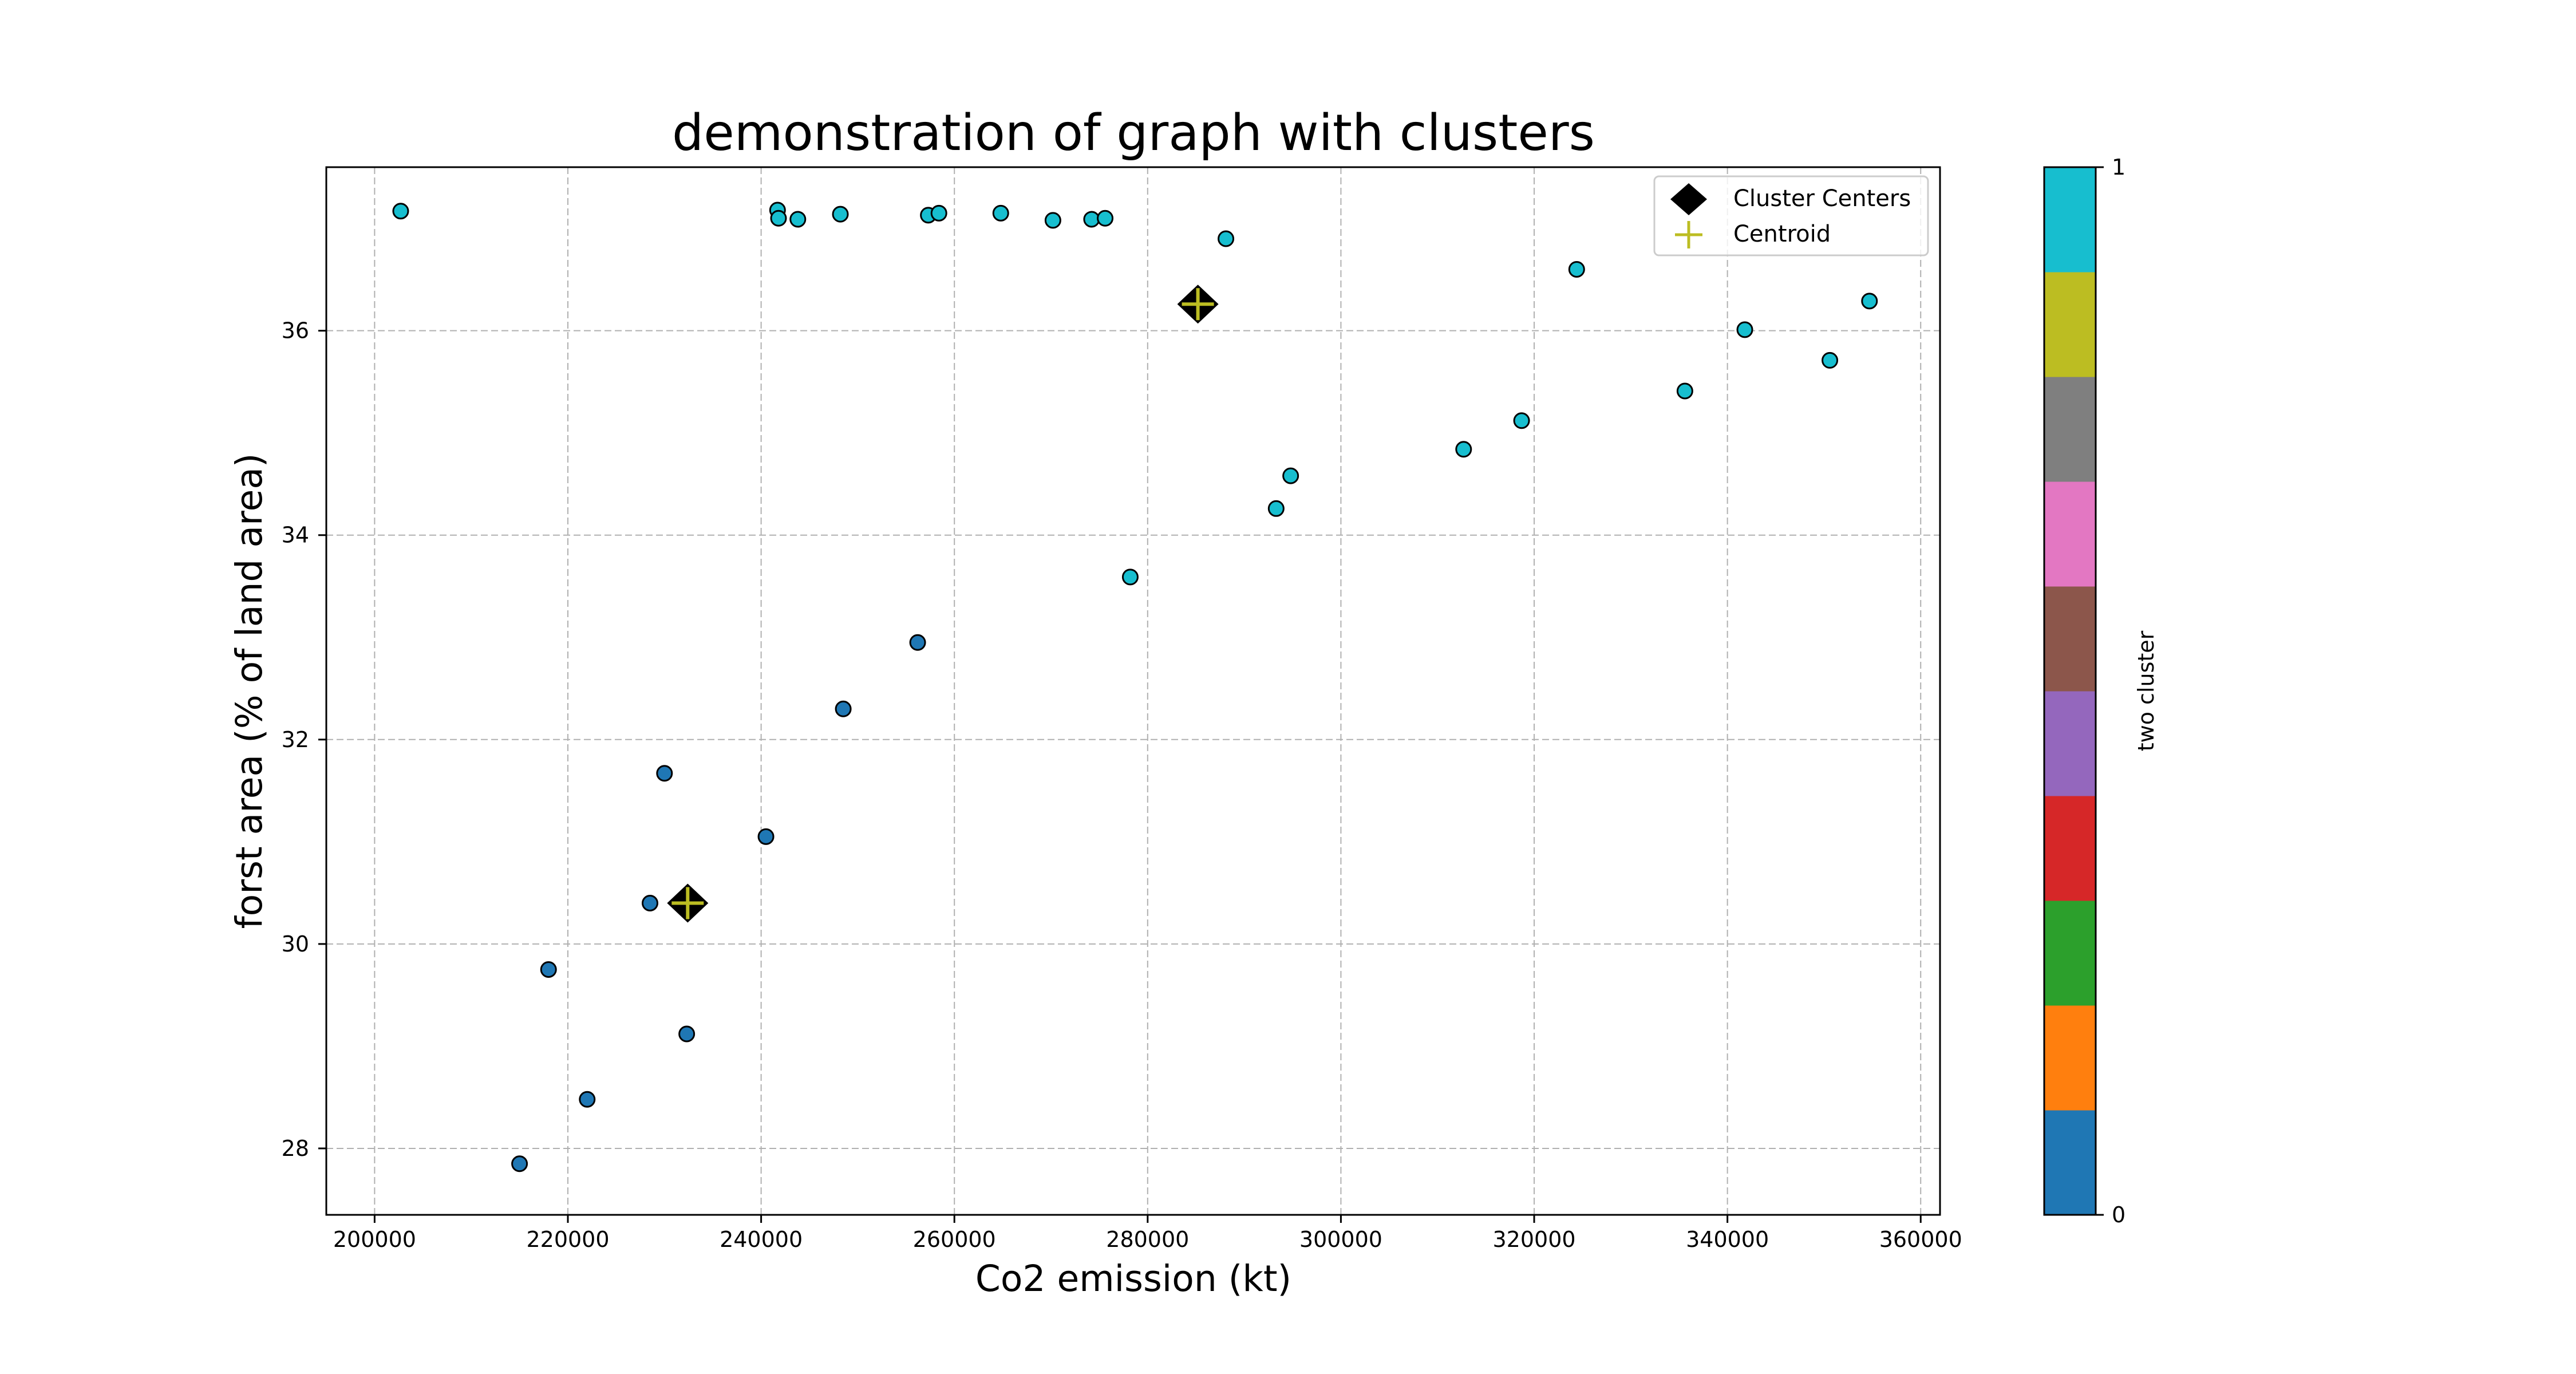 The image size is (2576, 1374). I want to click on legend: Cluster Centers Centroid, so click(1791, 215).